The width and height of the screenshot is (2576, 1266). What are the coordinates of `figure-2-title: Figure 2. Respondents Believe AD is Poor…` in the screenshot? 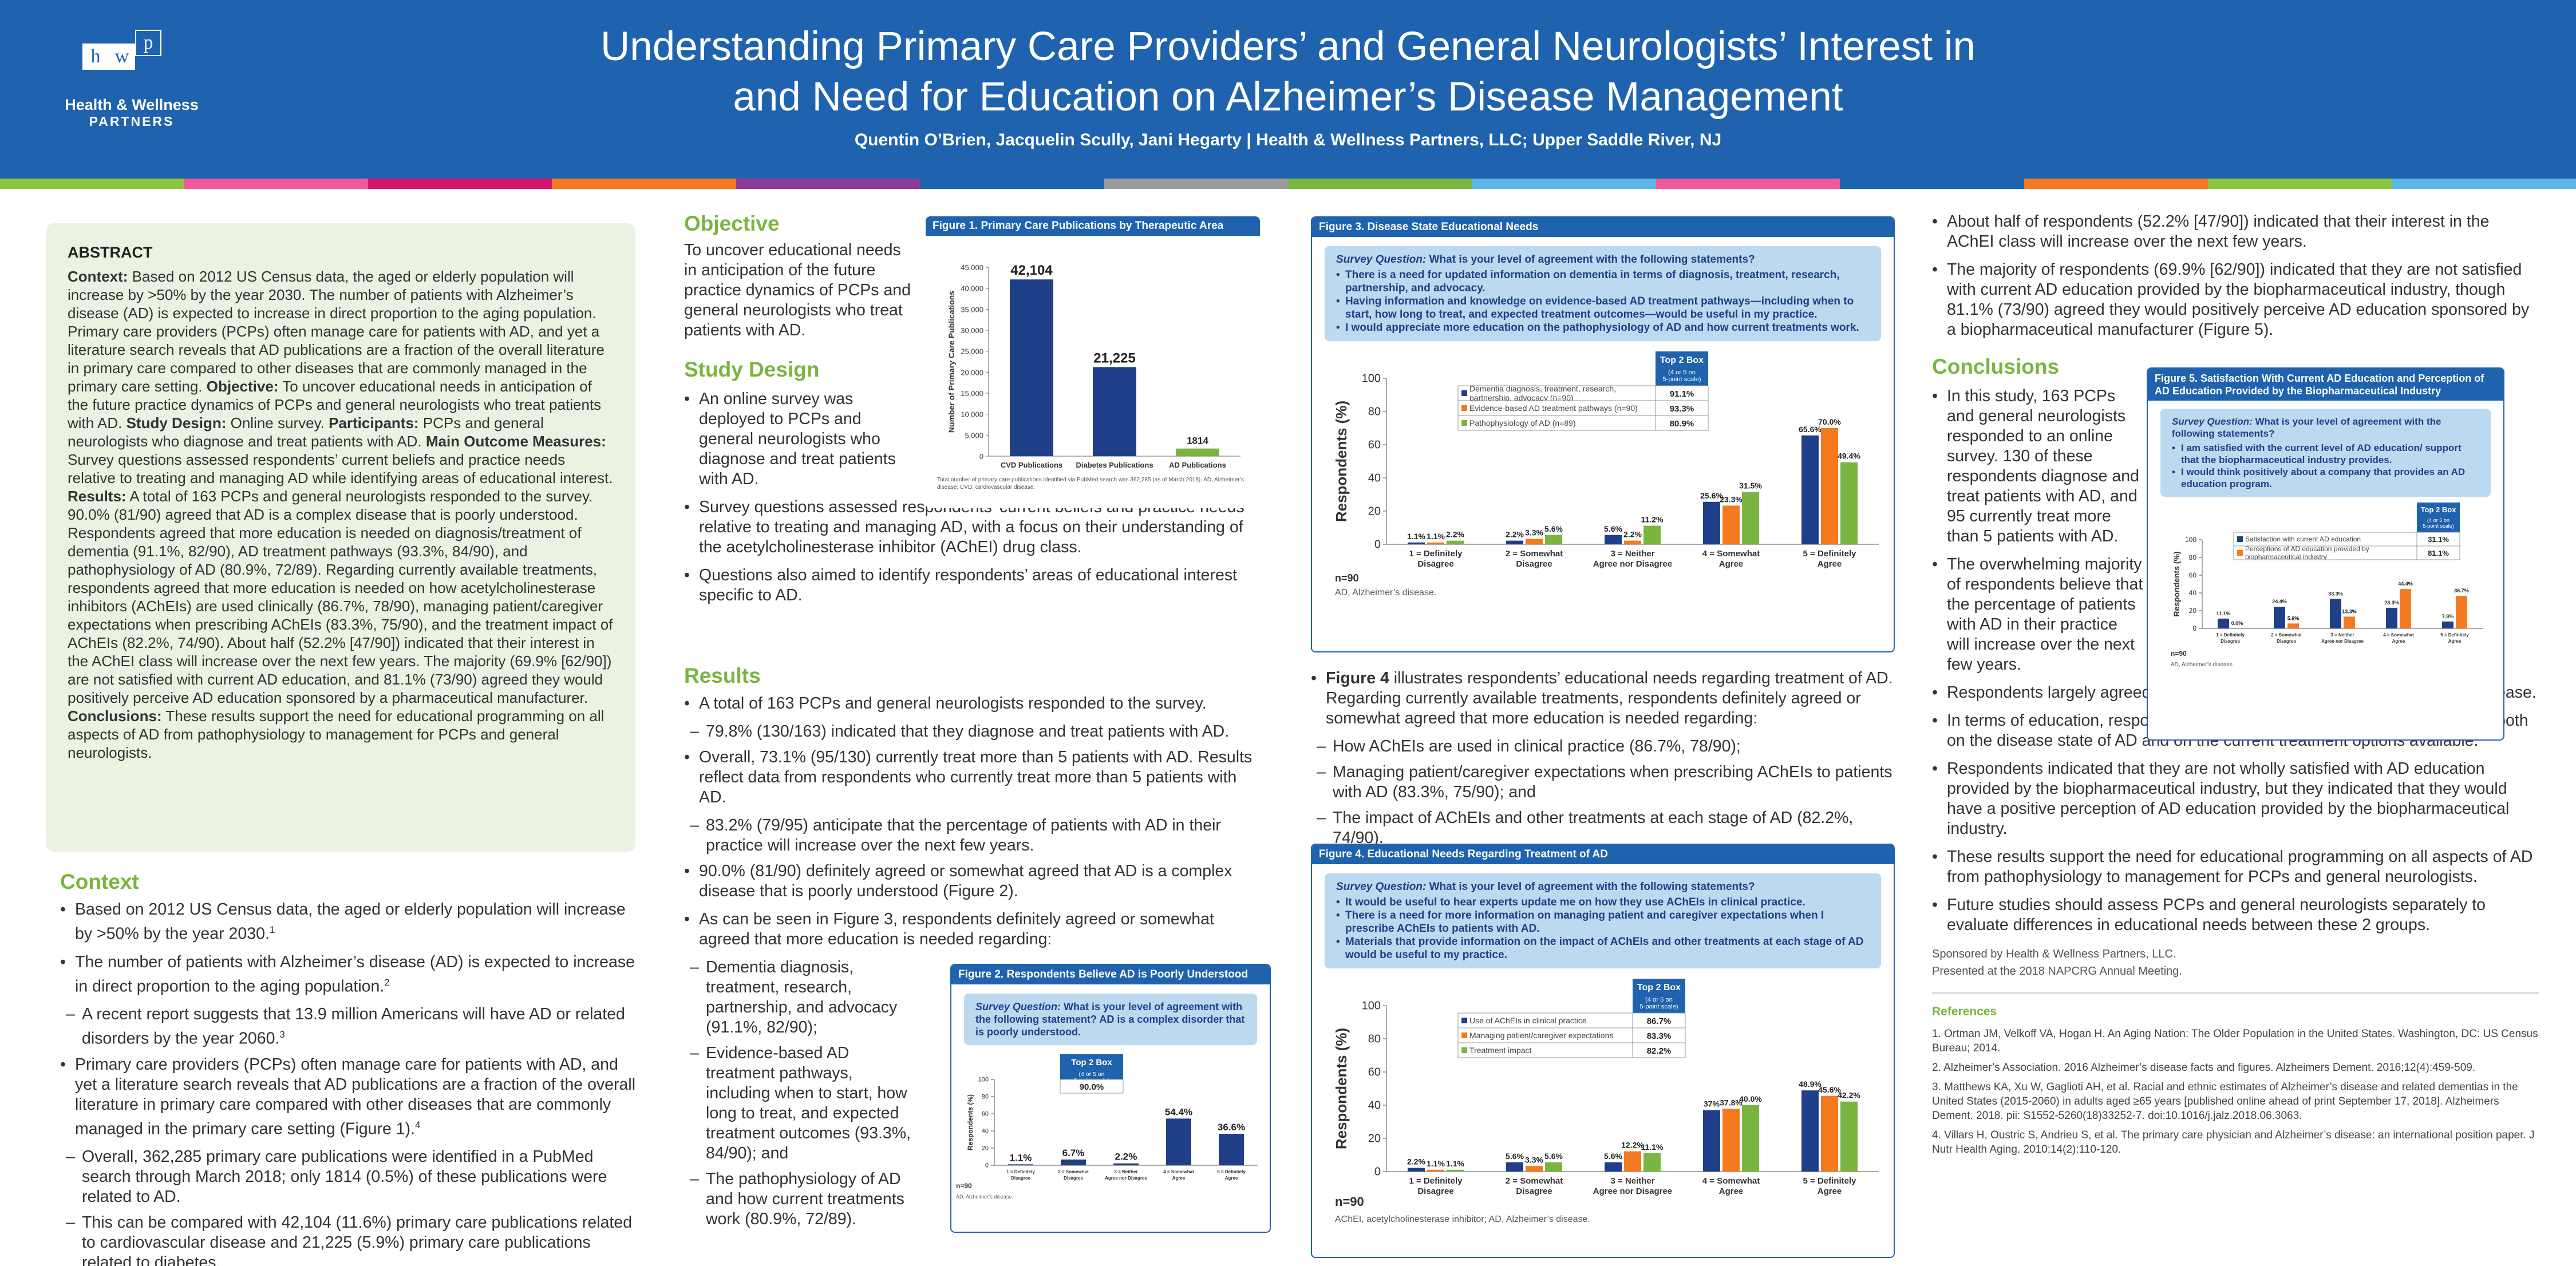 It's located at (1110, 974).